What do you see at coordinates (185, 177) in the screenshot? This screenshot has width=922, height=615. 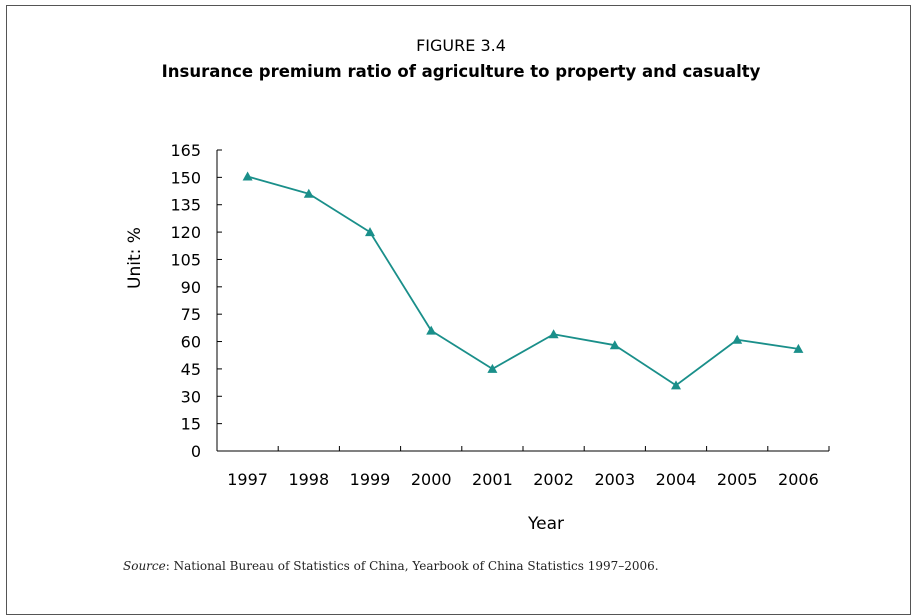 I see `y-tick-label: 150` at bounding box center [185, 177].